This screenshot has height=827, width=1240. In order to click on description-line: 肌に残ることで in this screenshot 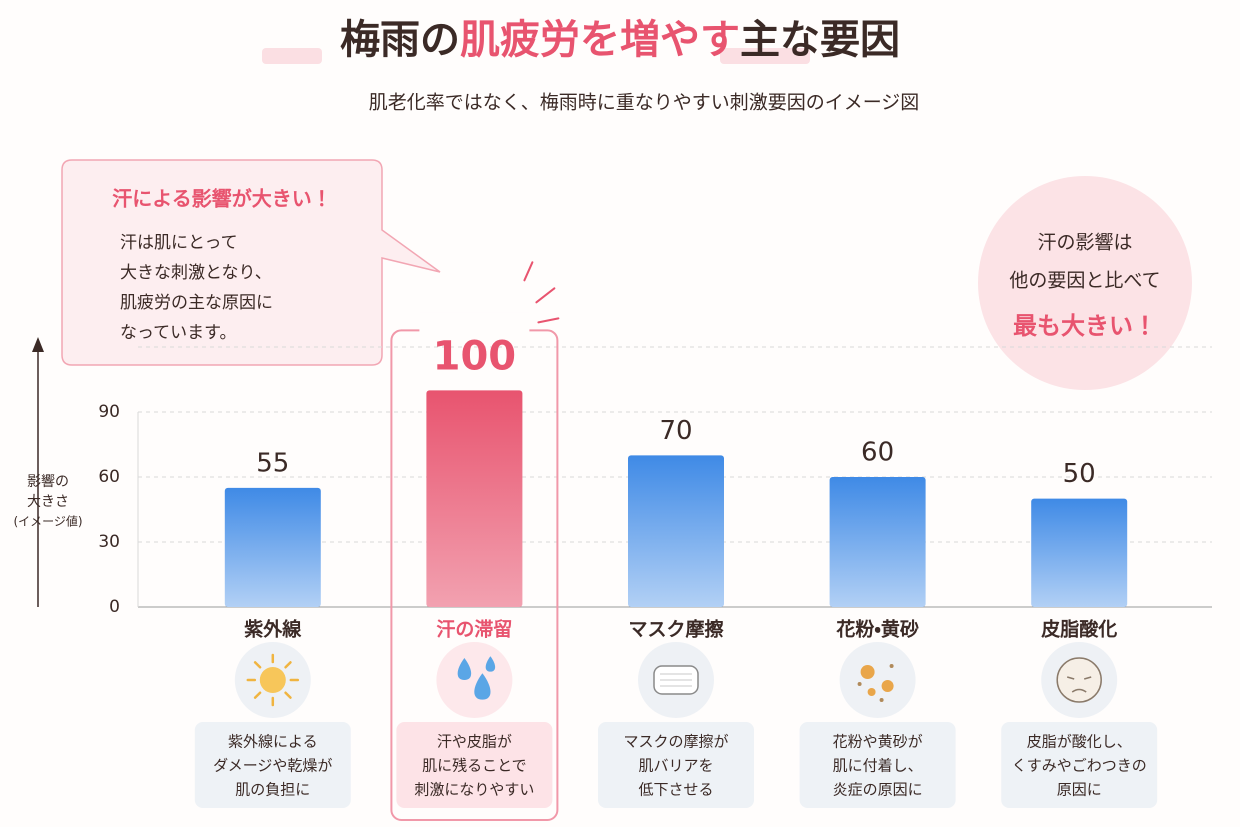, I will do `click(474, 766)`.